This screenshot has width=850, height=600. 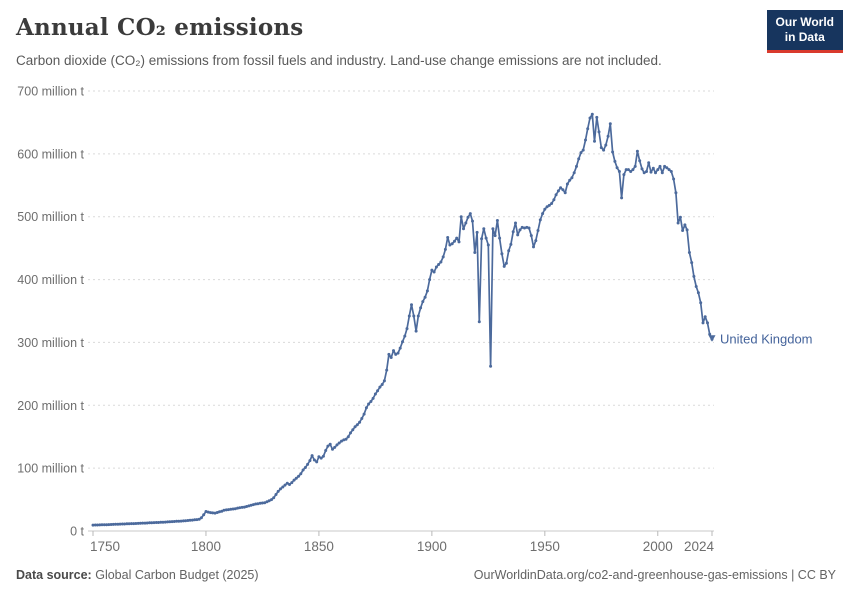 I want to click on x-tick-label: 2024, so click(x=699, y=546).